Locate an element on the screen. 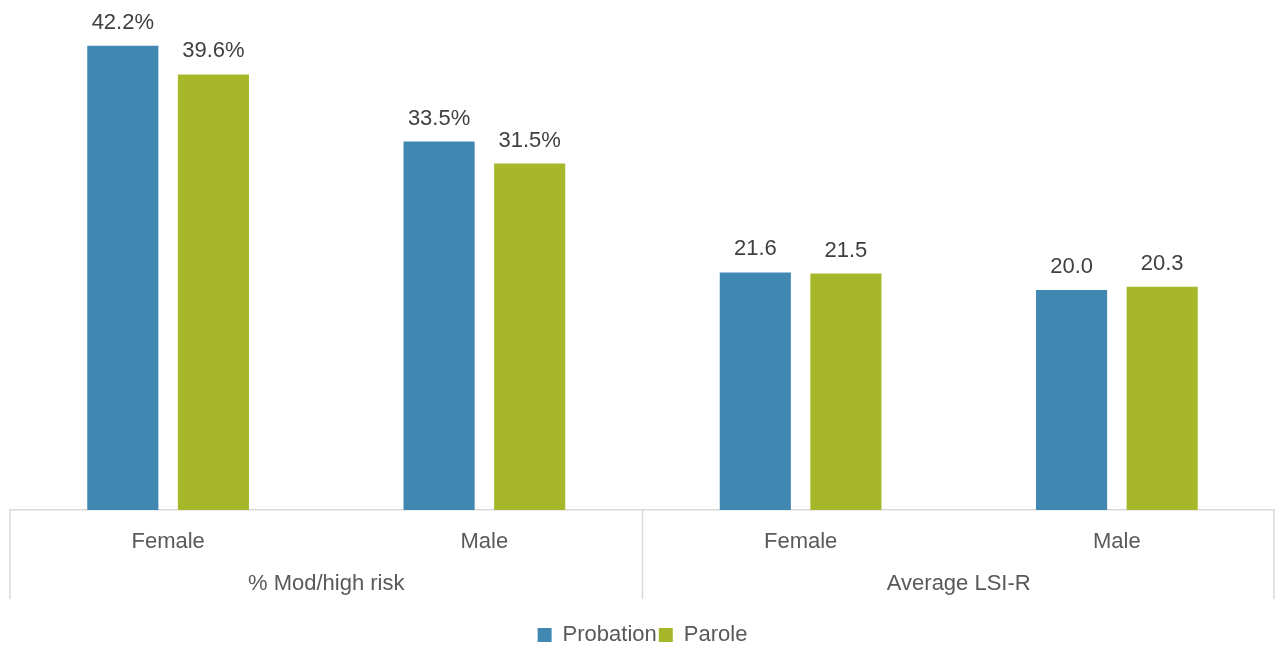 This screenshot has width=1275, height=646. legend-label: Probation is located at coordinates (609, 633).